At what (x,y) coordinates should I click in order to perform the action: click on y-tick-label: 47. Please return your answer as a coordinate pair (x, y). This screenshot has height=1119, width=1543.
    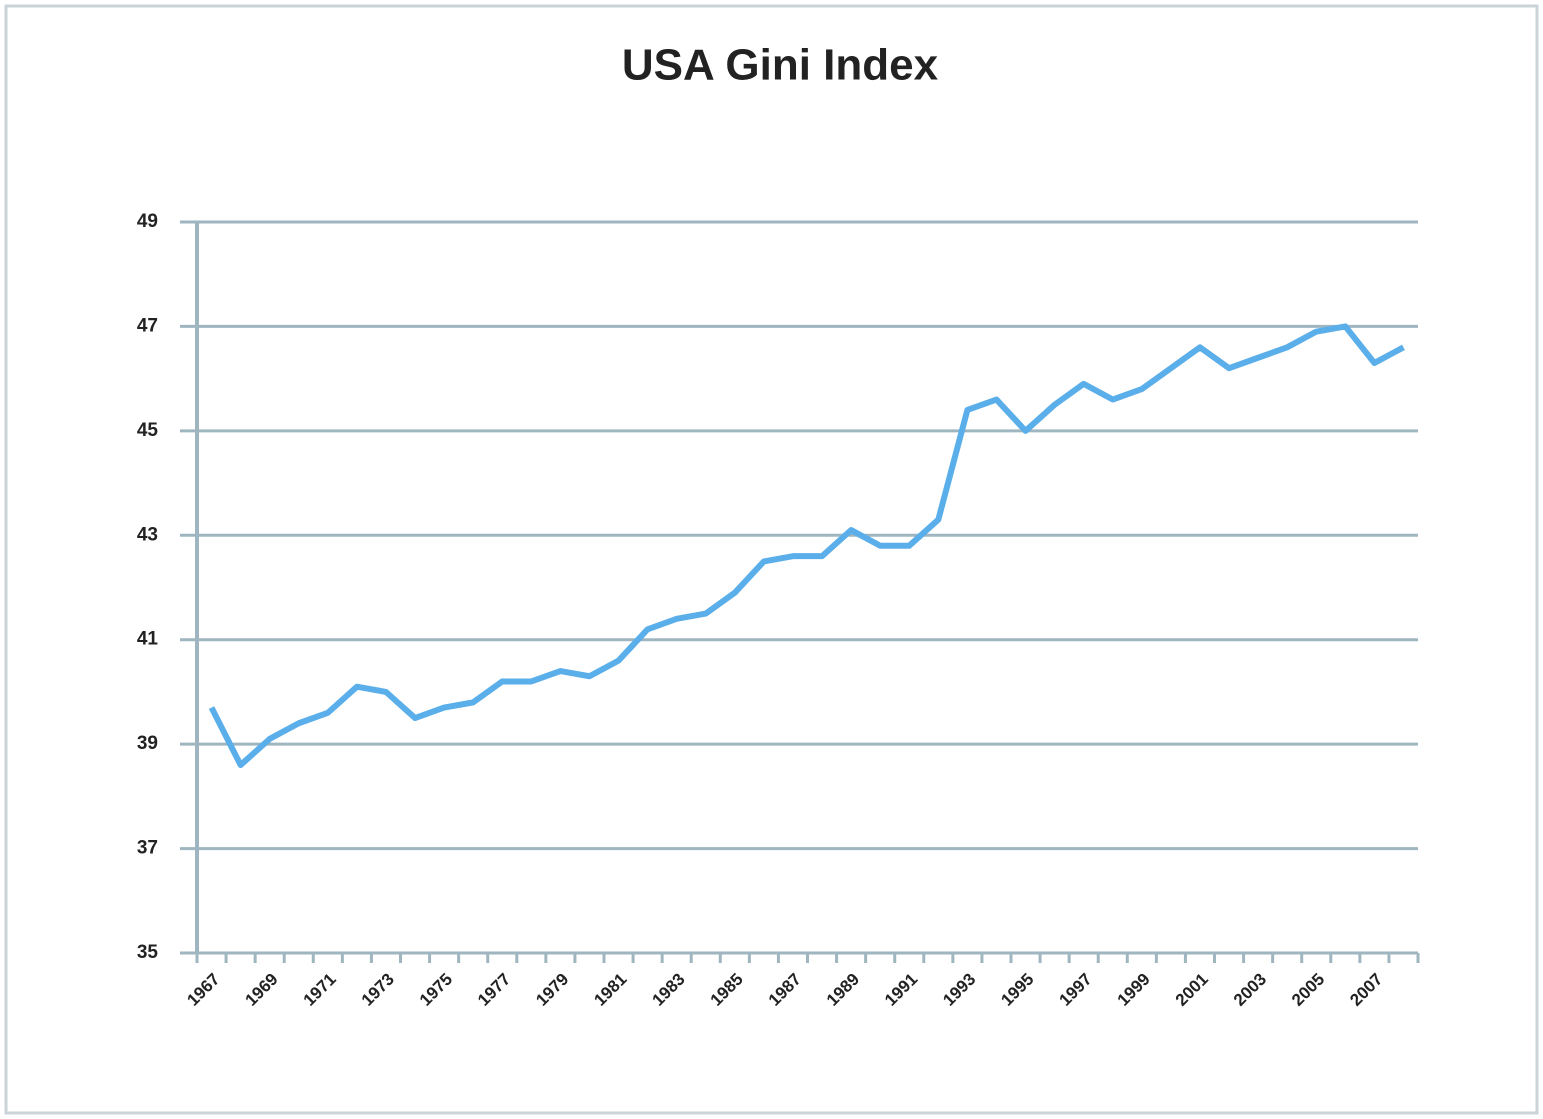
    Looking at the image, I should click on (147, 325).